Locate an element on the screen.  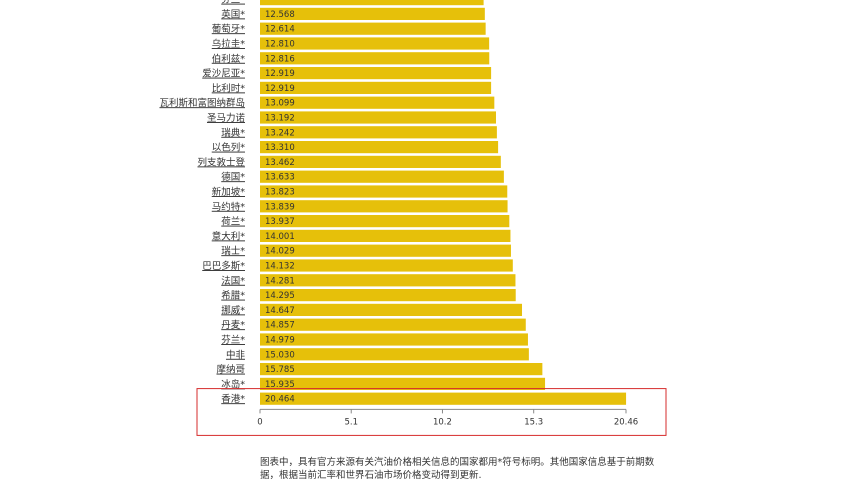
value-label: 13.192 is located at coordinates (280, 119).